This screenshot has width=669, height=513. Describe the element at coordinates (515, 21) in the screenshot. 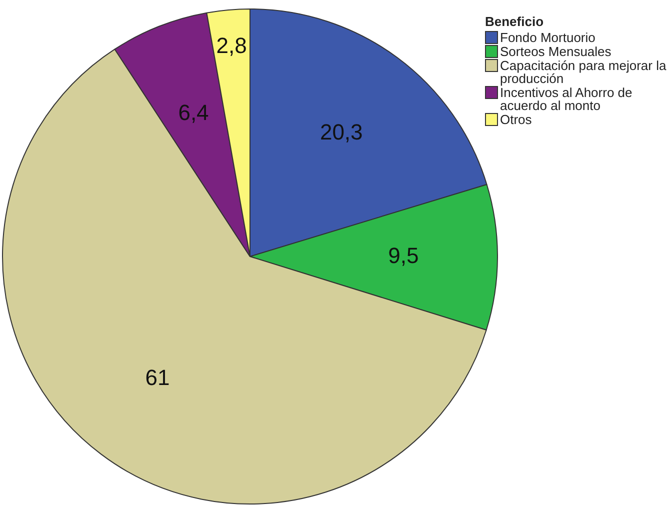

I see `legend-title: Beneficio` at that location.